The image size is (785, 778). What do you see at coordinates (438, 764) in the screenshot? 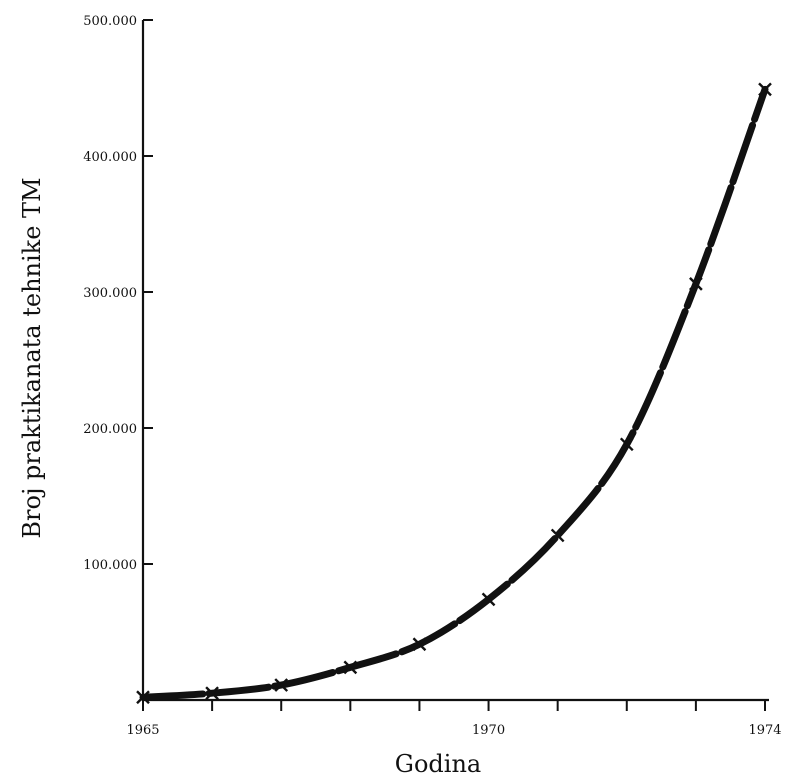
I see `x-axis-title: Godina` at bounding box center [438, 764].